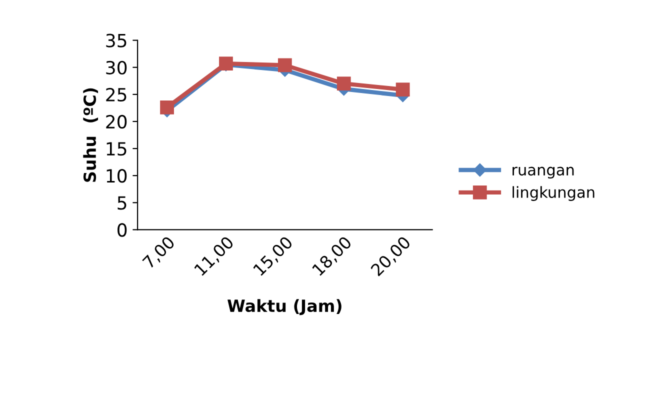 The height and width of the screenshot is (403, 655). Describe the element at coordinates (122, 203) in the screenshot. I see `y-tick-label: 5` at that location.